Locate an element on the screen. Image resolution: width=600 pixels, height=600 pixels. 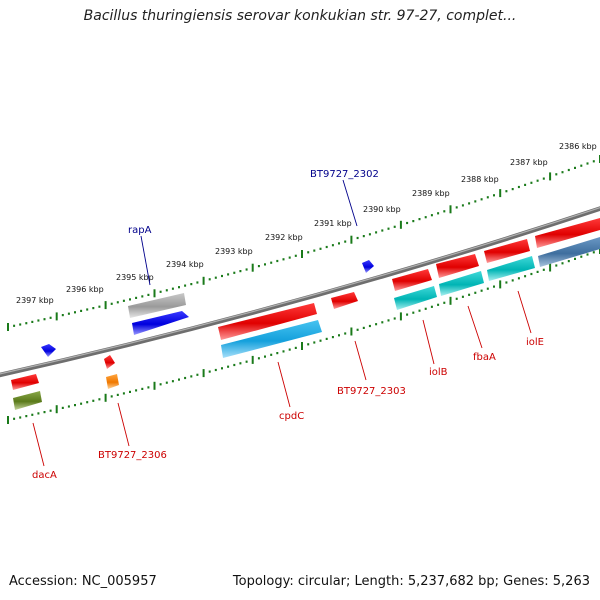
gene-fbaA is located at coordinates (457, 266).